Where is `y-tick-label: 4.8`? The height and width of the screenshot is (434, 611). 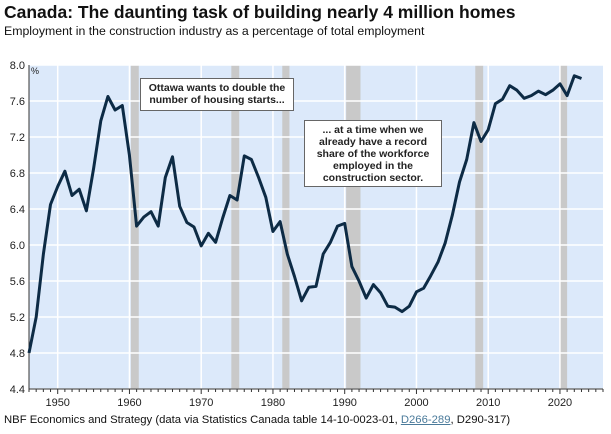 y-tick-label: 4.8 is located at coordinates (17, 354).